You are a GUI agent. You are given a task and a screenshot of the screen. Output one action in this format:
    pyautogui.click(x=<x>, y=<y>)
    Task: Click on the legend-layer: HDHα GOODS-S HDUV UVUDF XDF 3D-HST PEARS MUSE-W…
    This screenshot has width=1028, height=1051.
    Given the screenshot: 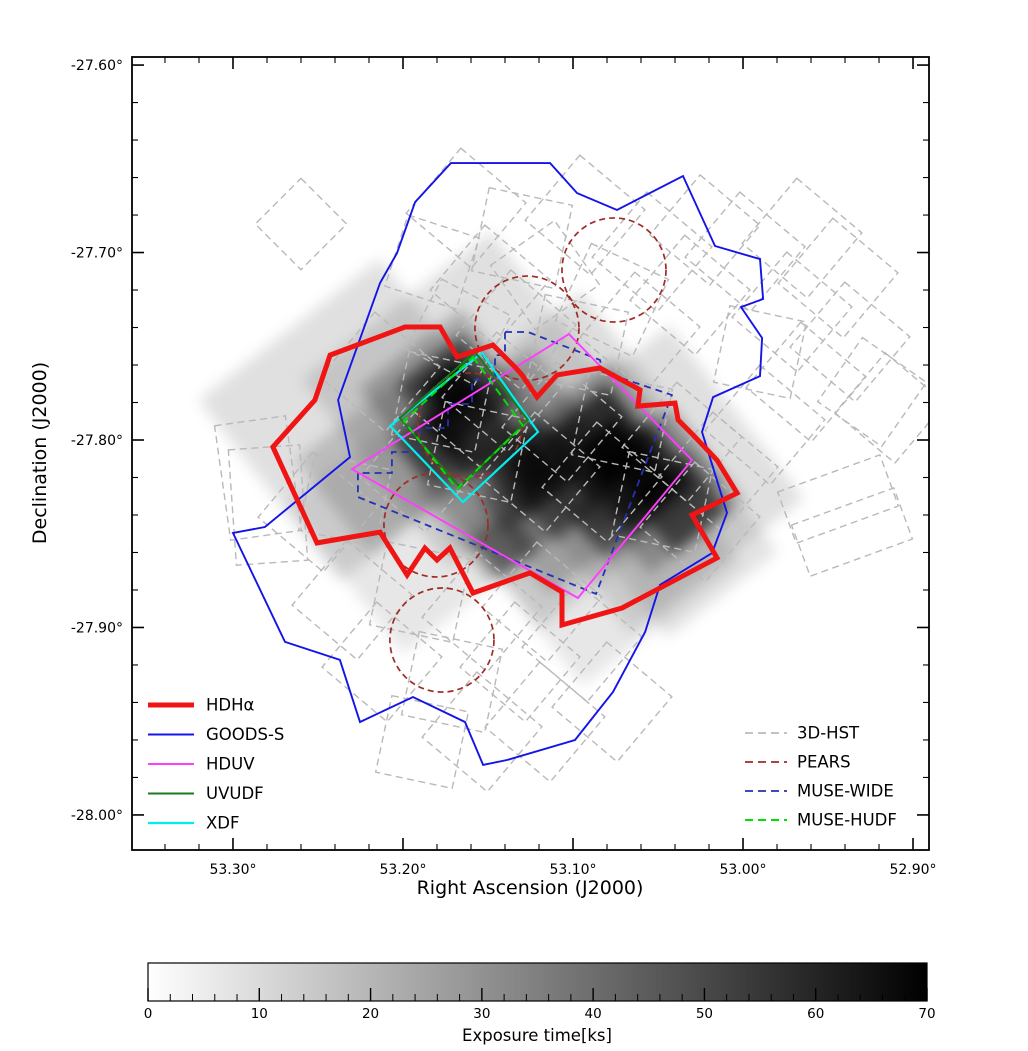 What is the action you would take?
    pyautogui.click(x=522, y=764)
    